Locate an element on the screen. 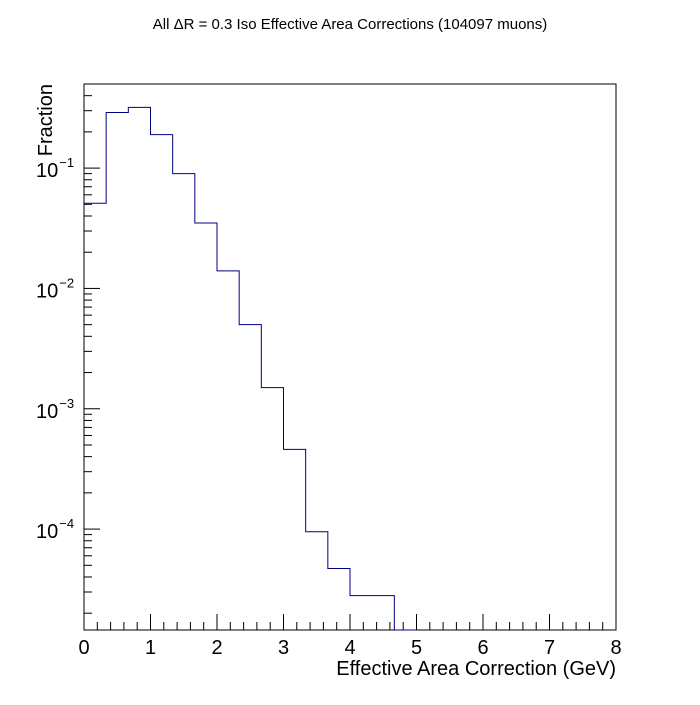 This screenshot has width=700, height=705. y-tick-label: 10⁻¹ is located at coordinates (55, 168).